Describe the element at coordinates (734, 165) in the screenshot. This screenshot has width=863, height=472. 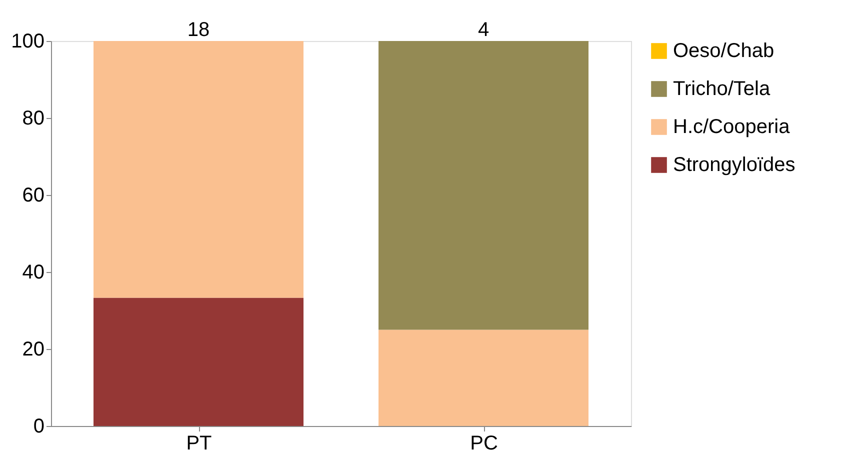
I see `legend-label: Strongyloïdes` at that location.